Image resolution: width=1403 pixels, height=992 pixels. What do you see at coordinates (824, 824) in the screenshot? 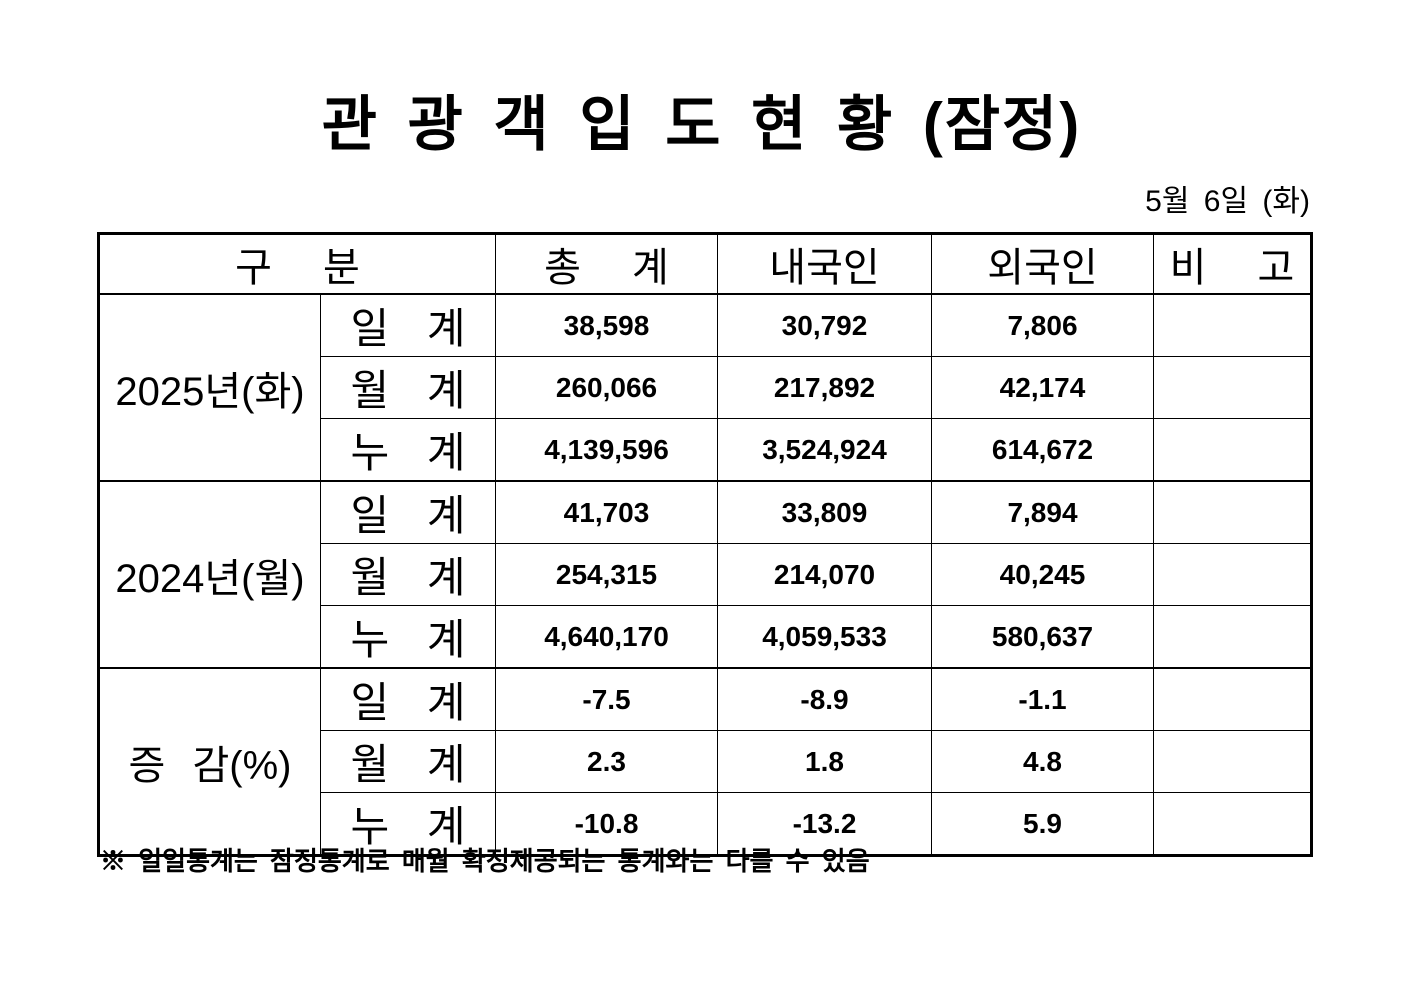
I see `value-domestic: -13.2` at bounding box center [824, 824].